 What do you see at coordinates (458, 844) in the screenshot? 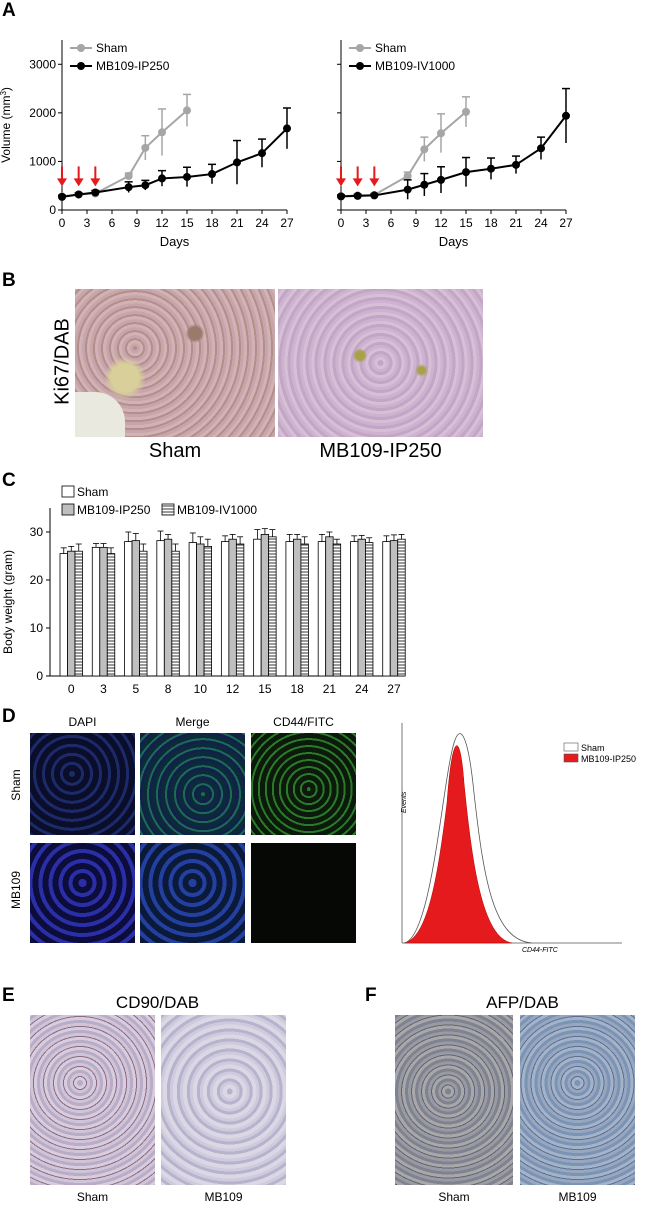
I see `flow-mb109-area` at bounding box center [458, 844].